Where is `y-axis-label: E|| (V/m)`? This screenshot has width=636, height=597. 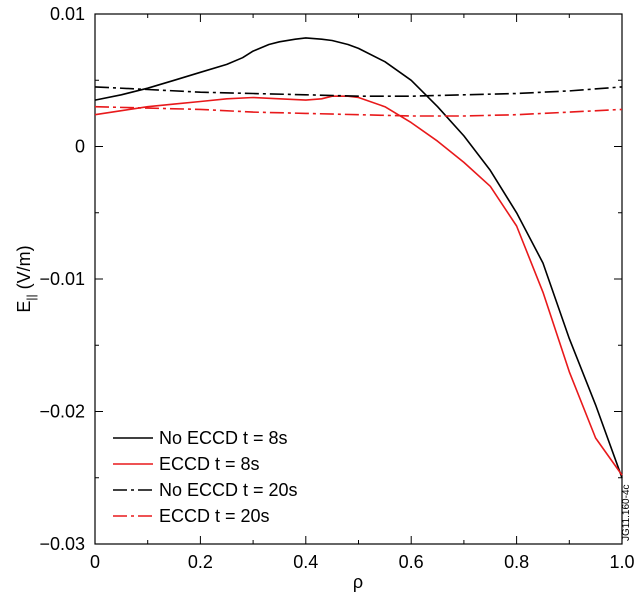
y-axis-label: E|| (V/m) is located at coordinates (26, 278).